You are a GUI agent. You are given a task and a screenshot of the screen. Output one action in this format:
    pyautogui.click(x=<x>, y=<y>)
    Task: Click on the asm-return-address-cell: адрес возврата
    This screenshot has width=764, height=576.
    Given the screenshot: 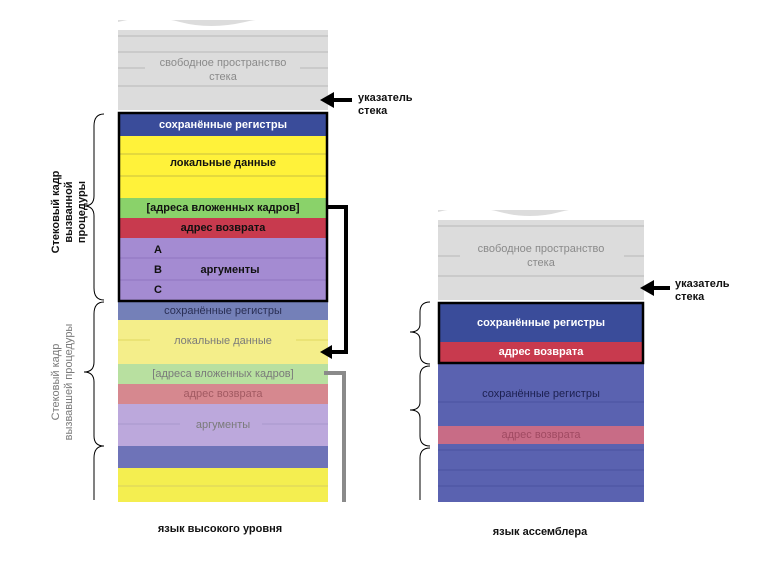 What is the action you would take?
    pyautogui.click(x=541, y=352)
    